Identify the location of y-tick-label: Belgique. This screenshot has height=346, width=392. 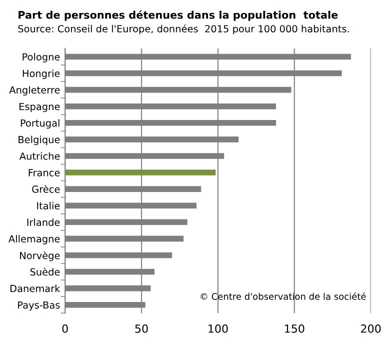
(39, 141).